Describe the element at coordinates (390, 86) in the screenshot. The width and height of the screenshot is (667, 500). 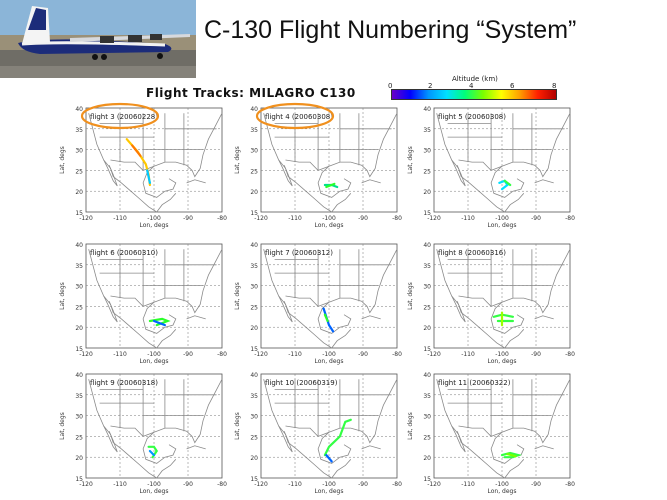
I see `colorbar-tick: 0` at that location.